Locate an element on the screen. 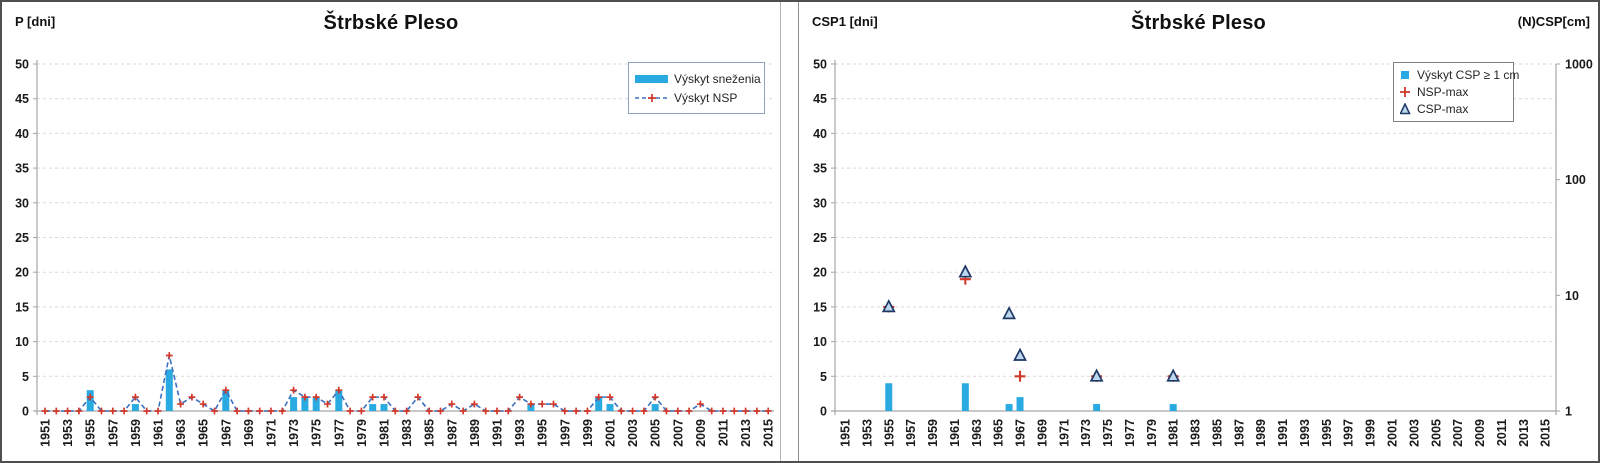 The height and width of the screenshot is (463, 1600). legend-item: CSP-max is located at coordinates (1453, 109).